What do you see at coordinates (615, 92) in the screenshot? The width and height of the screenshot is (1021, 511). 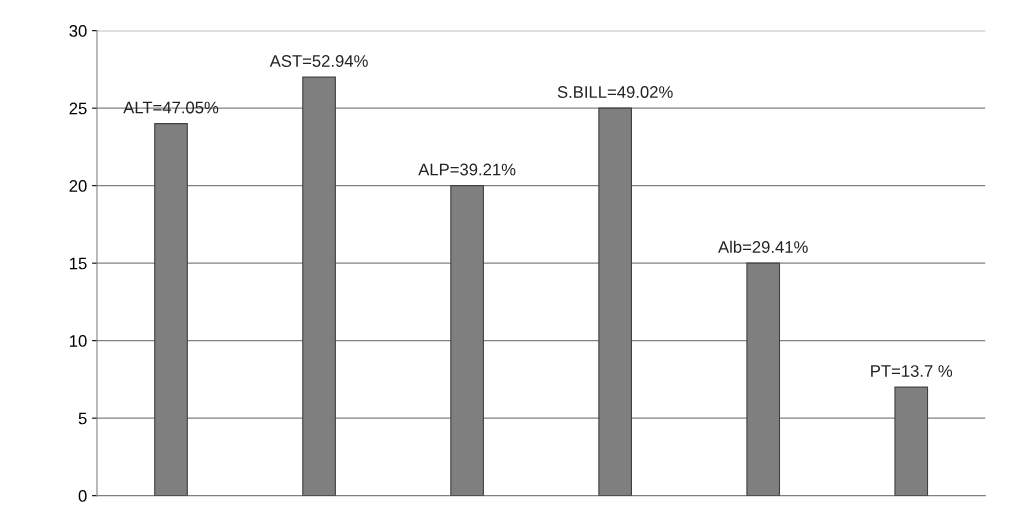 I see `annotation: S.BILL=49.02%` at bounding box center [615, 92].